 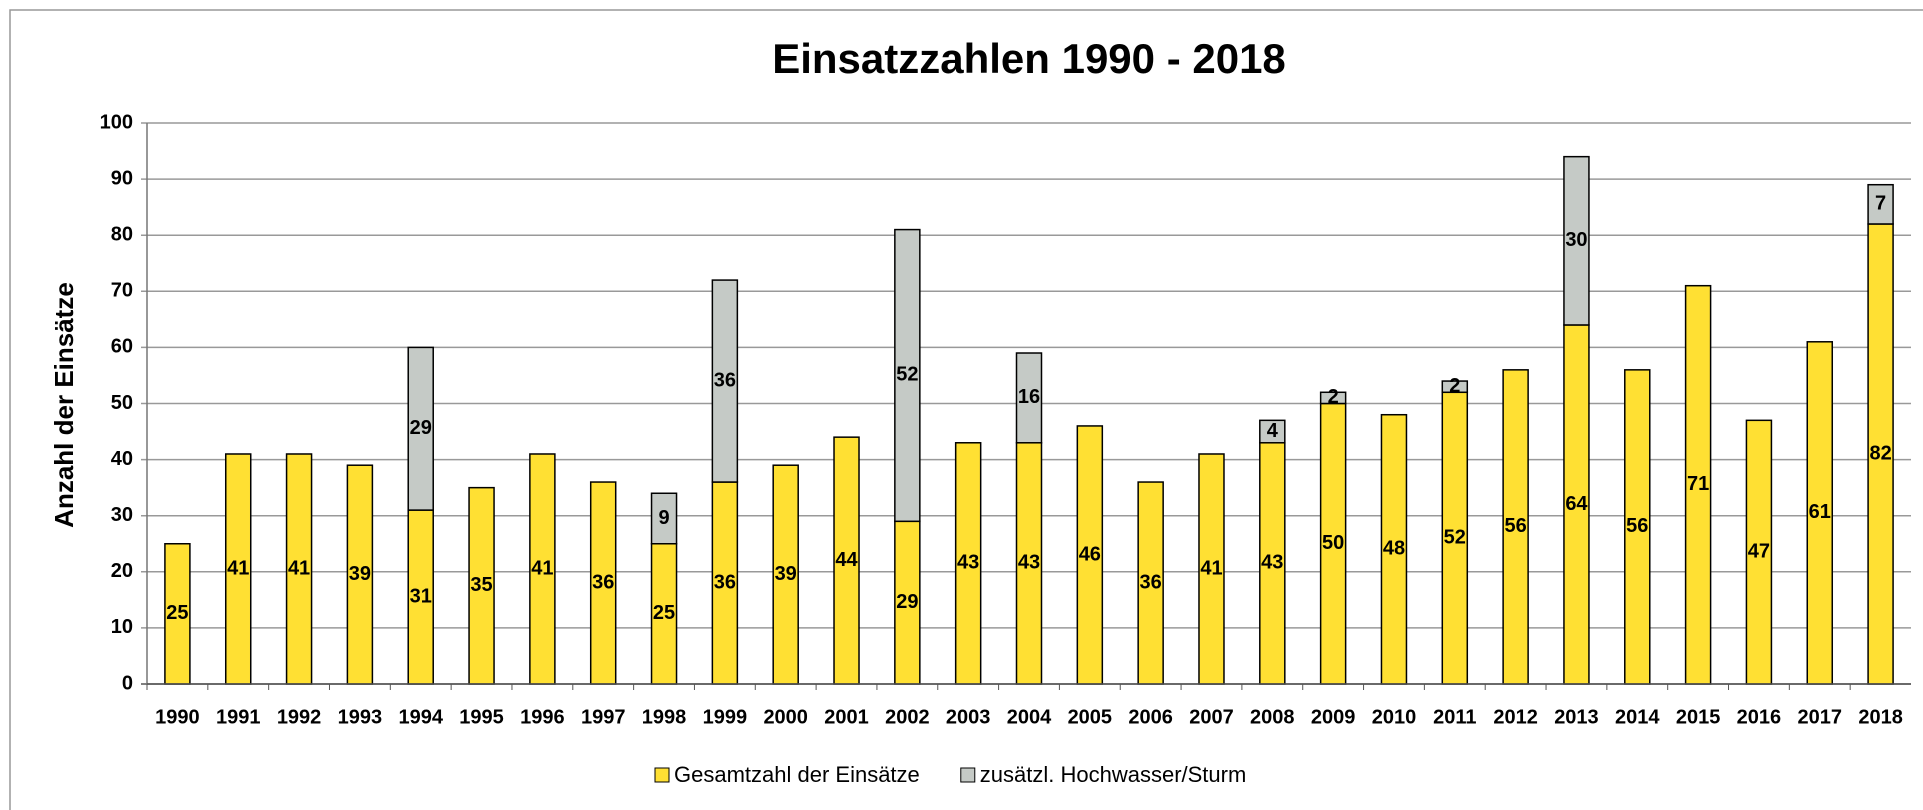 What do you see at coordinates (1454, 717) in the screenshot?
I see `x-tick-label: 2011` at bounding box center [1454, 717].